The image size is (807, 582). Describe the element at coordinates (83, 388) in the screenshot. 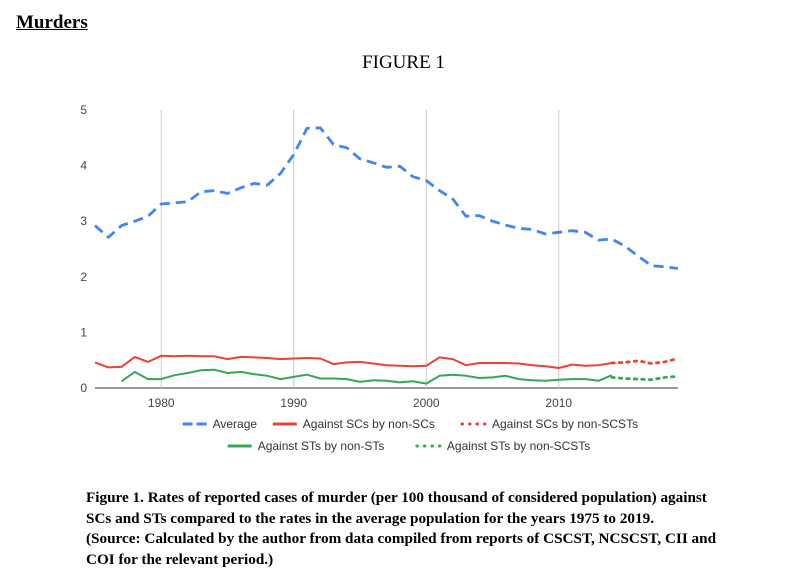

I see `y-tick-label-0: 0` at that location.